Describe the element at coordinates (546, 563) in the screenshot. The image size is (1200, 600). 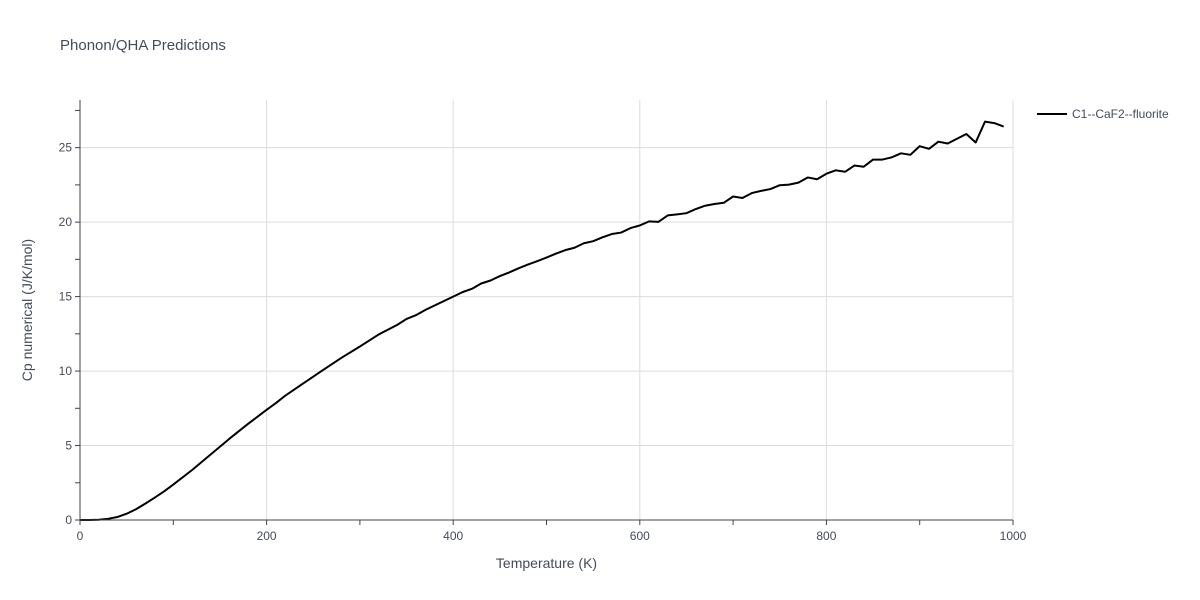
I see `x-axis-title: Temperature (K)` at that location.